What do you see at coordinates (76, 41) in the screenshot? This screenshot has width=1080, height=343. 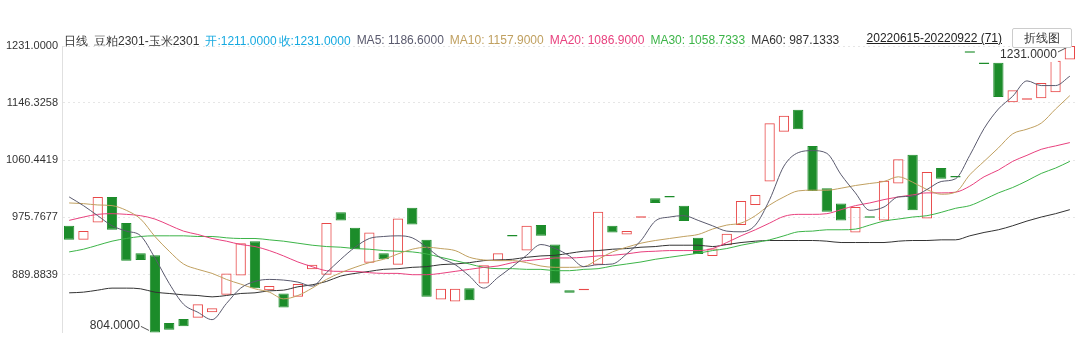 I see `chart-title: 日线` at bounding box center [76, 41].